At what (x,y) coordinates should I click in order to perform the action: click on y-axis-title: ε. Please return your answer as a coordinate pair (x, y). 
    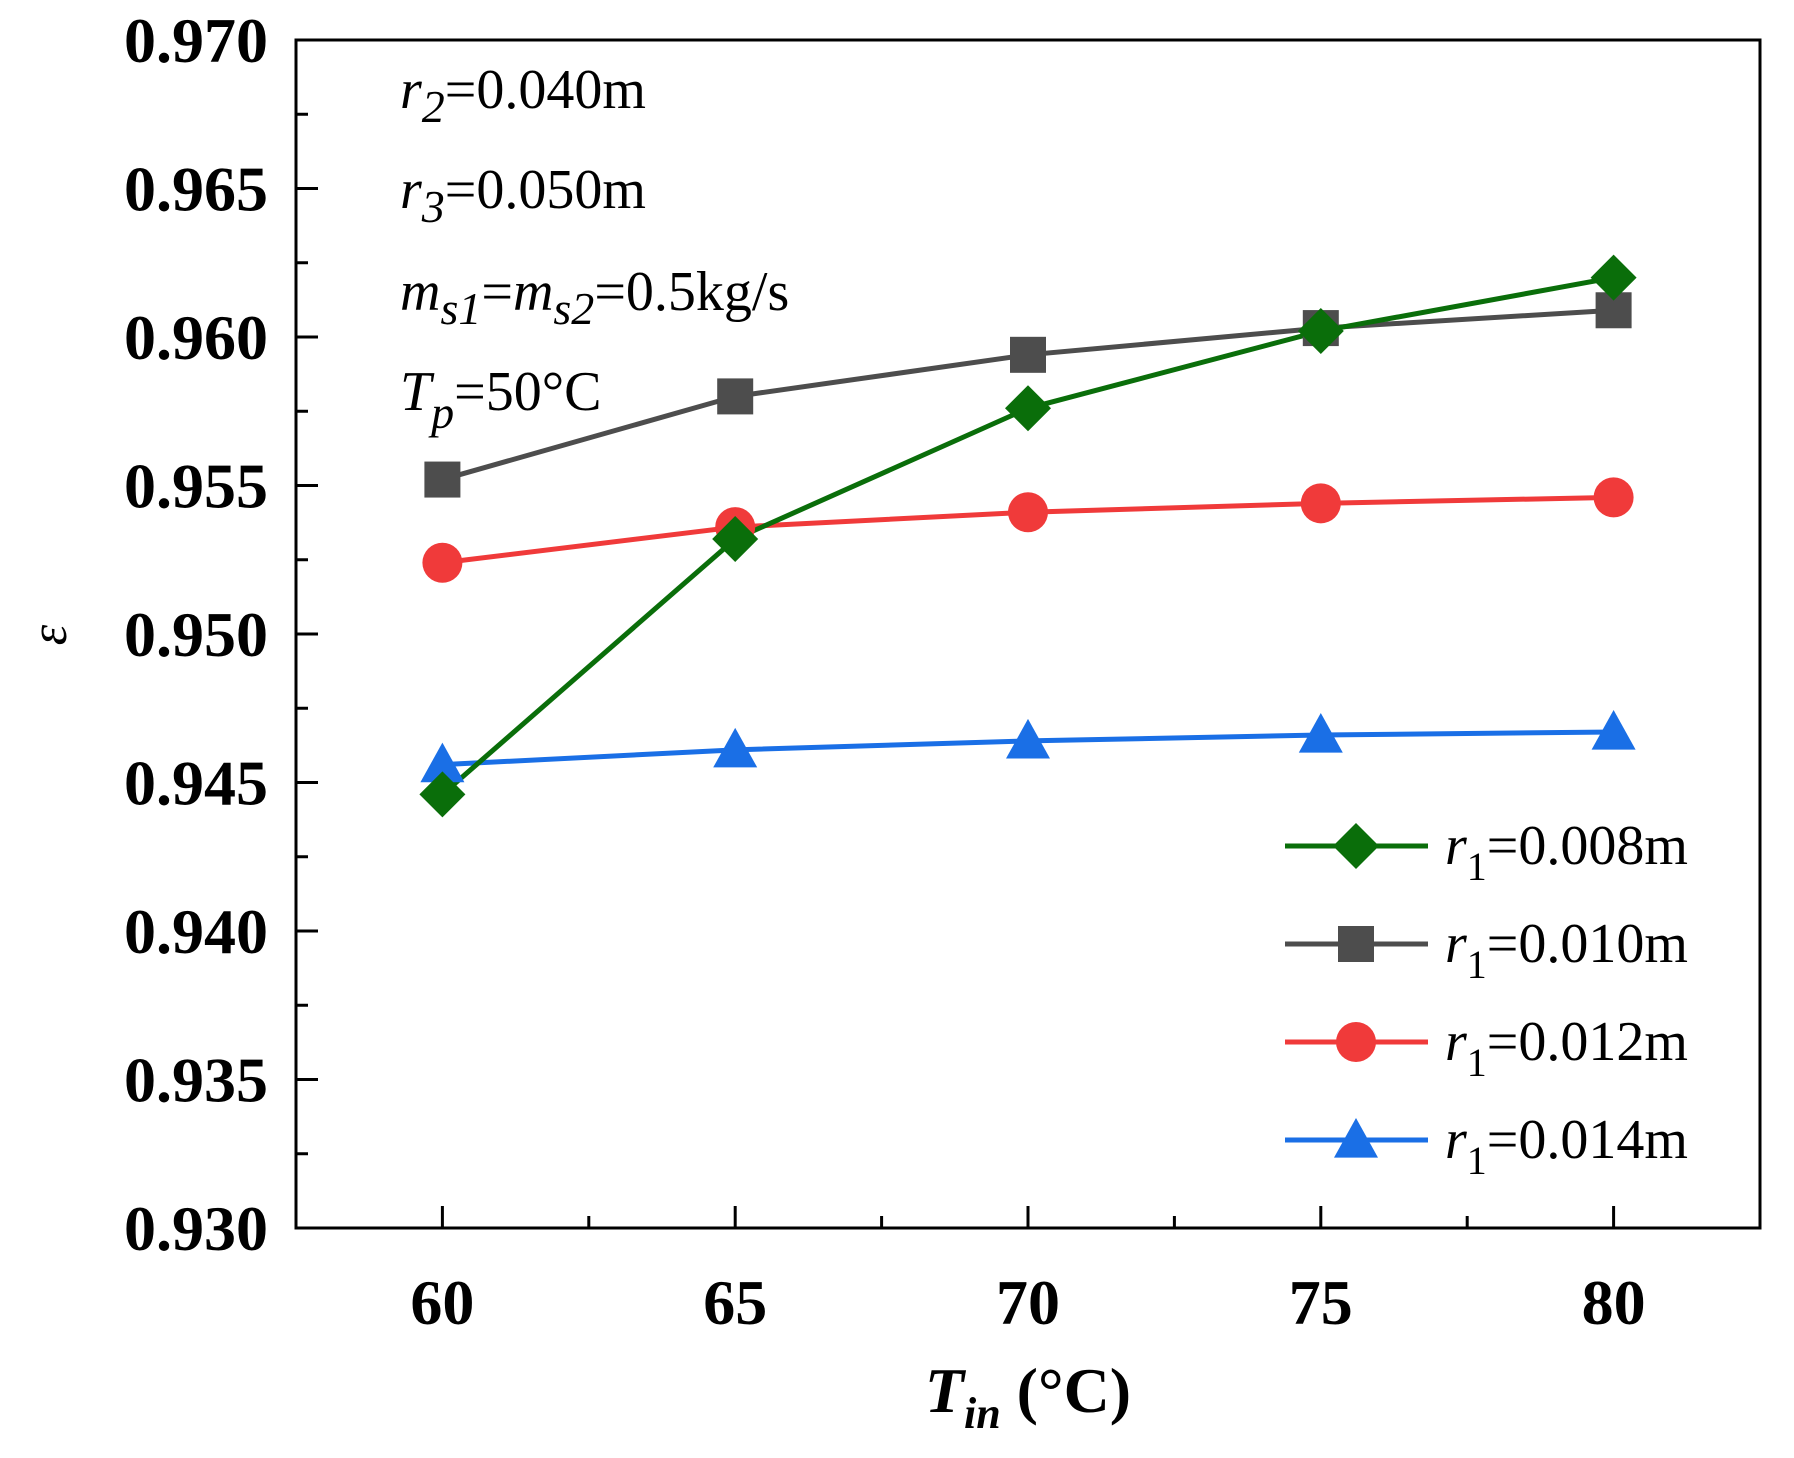
    Looking at the image, I should click on (49, 634).